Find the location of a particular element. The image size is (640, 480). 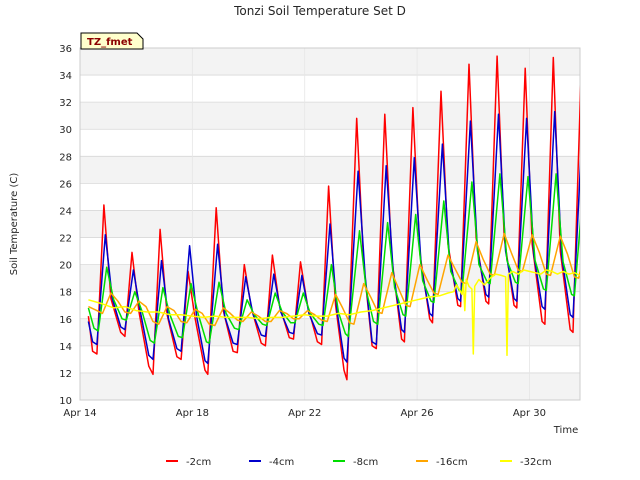

y-tick-label: 24 is located at coordinates (65, 211).